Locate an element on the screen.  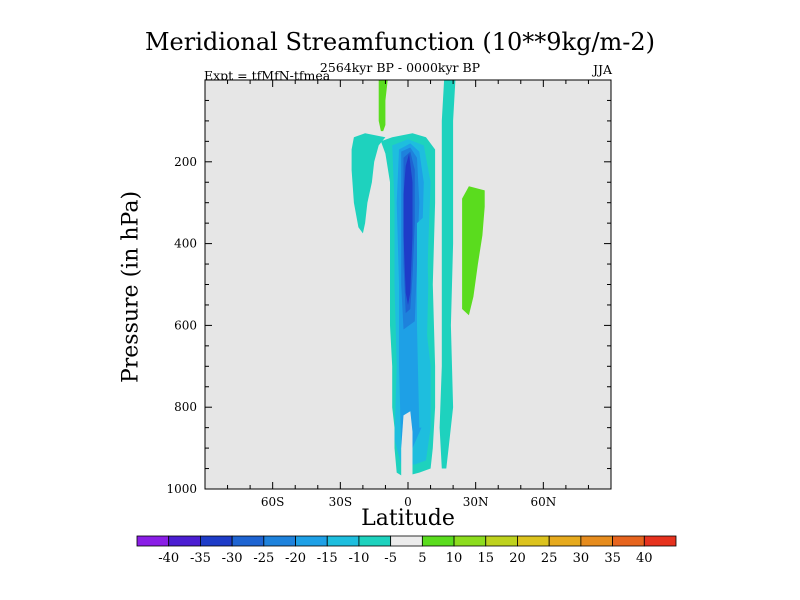
x-tick-label: 30S is located at coordinates (341, 502).